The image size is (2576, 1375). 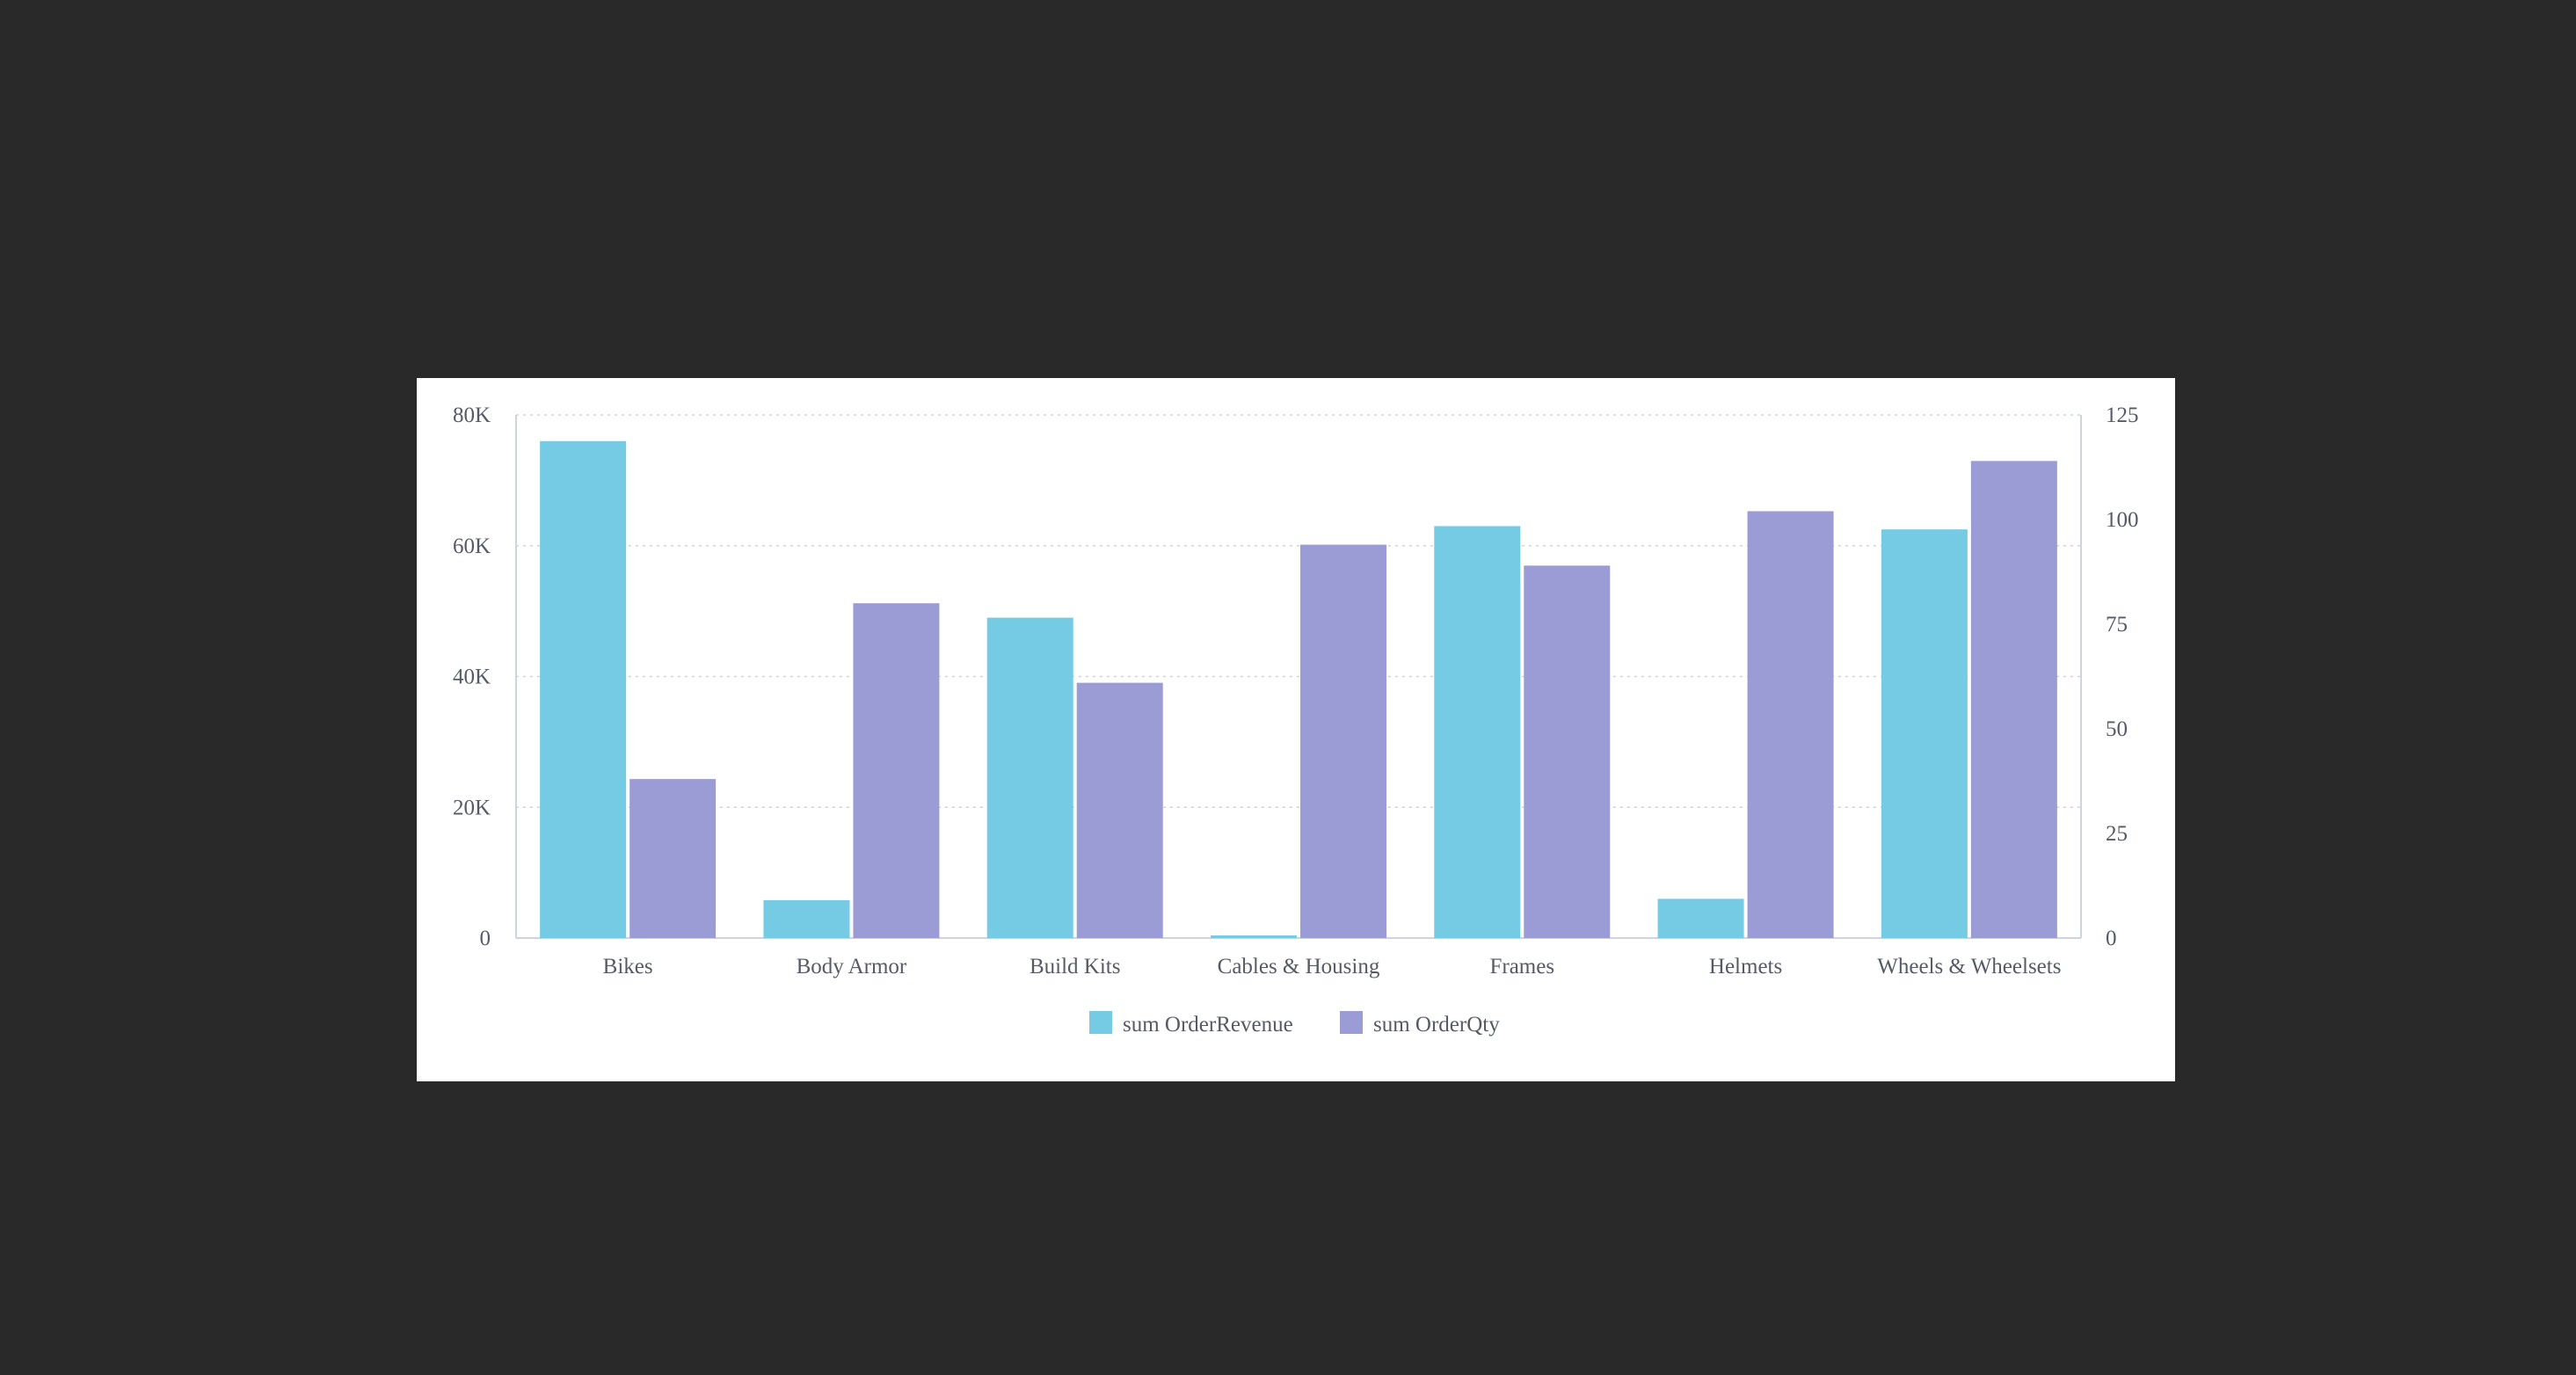 I want to click on category-label: Wheels & Wheelsets, so click(x=1969, y=967).